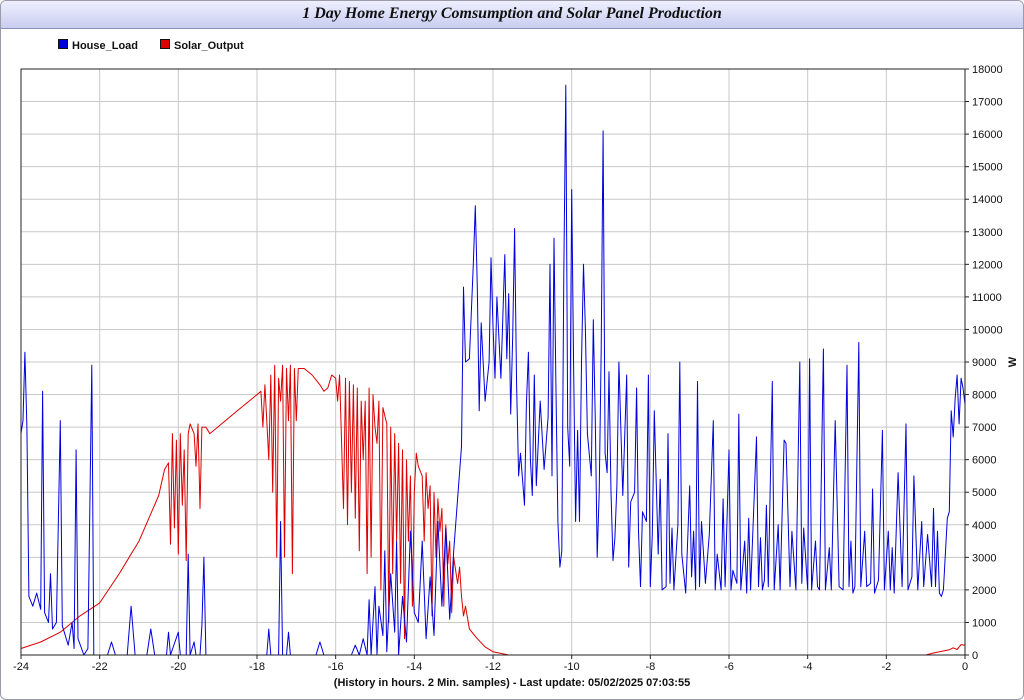 Image resolution: width=1024 pixels, height=700 pixels. I want to click on x-tick-label: -18, so click(257, 667).